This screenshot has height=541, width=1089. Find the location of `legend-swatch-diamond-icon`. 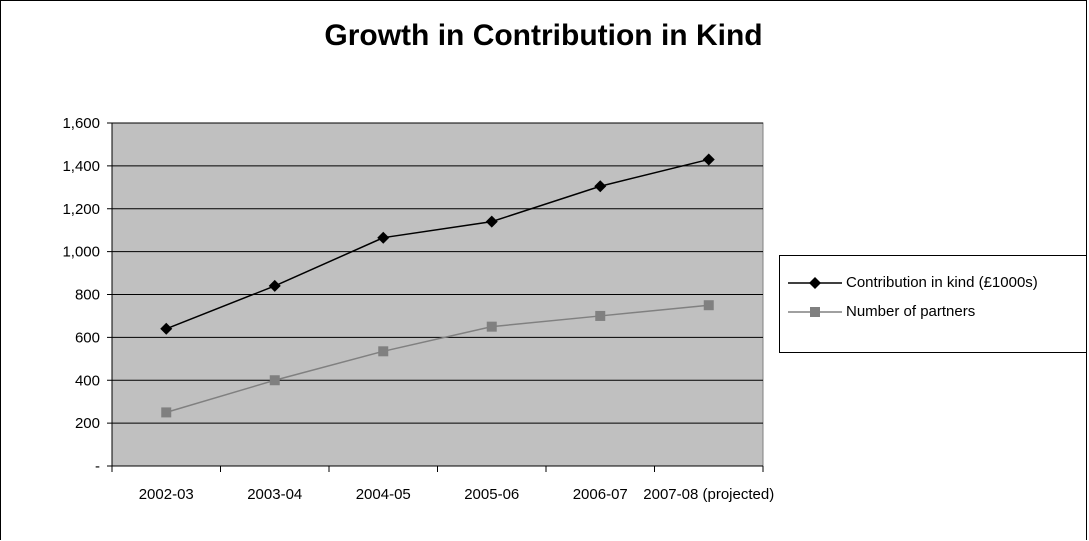

legend-swatch-diamond-icon is located at coordinates (815, 283).